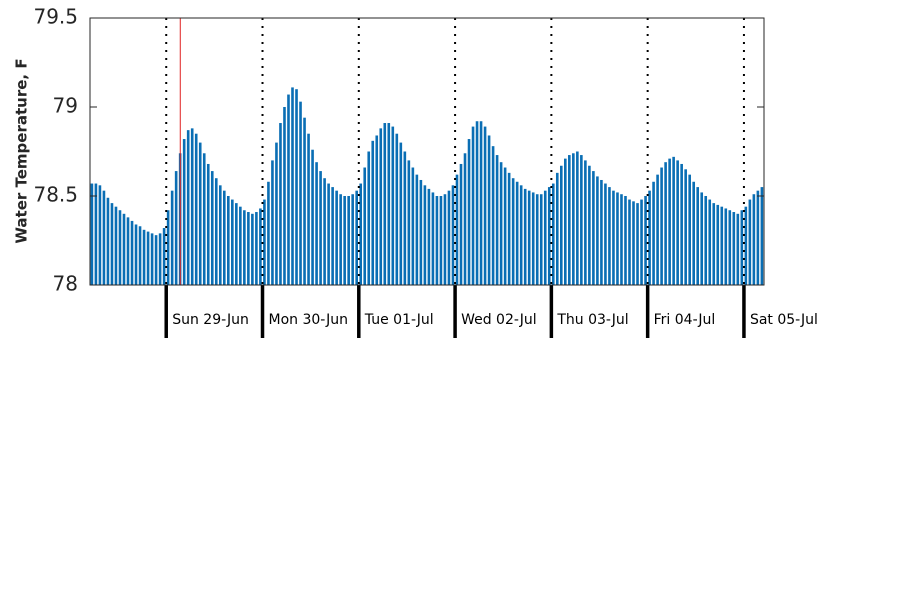 This screenshot has width=900, height=600. What do you see at coordinates (65, 106) in the screenshot?
I see `y-tick-label: 79` at bounding box center [65, 106].